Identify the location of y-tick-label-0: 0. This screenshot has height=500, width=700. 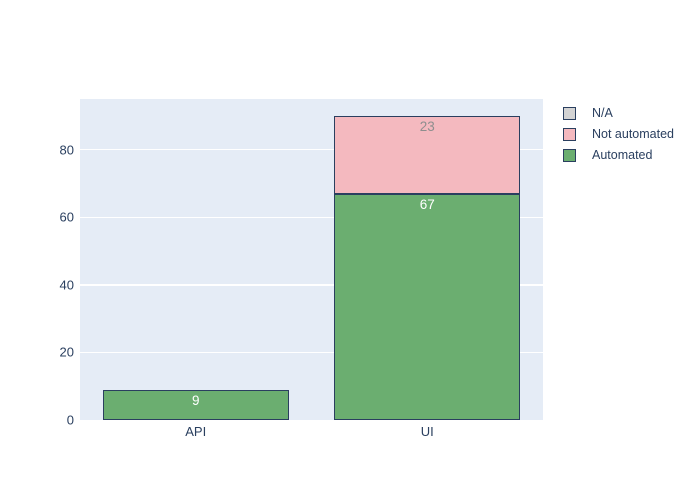
(70, 420).